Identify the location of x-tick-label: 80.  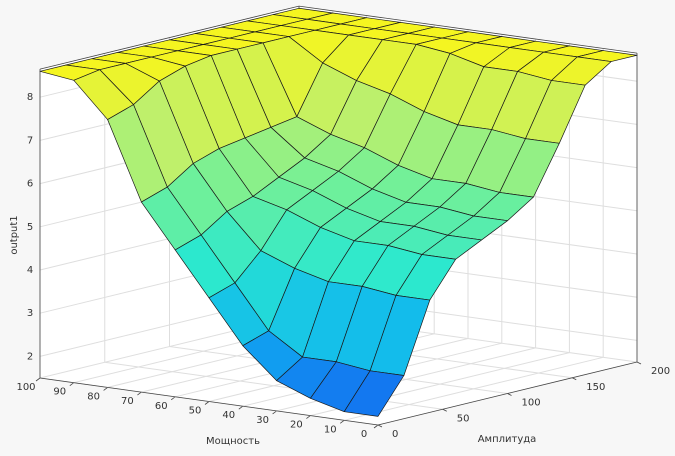
(93, 396).